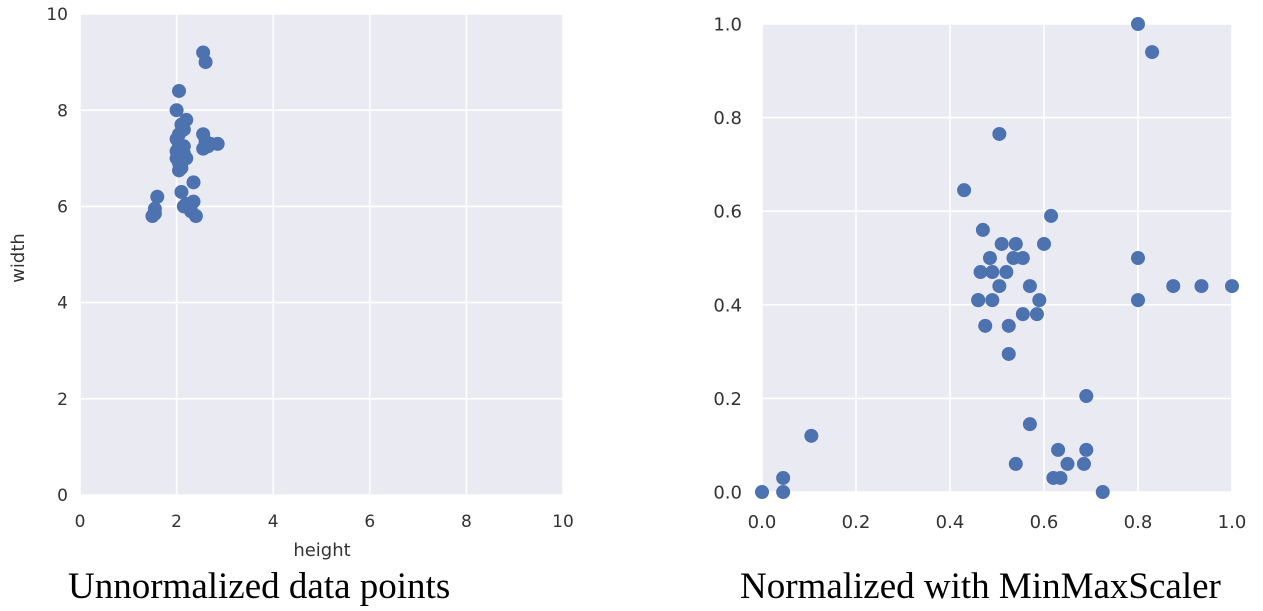  What do you see at coordinates (1044, 522) in the screenshot?
I see `x-tick-label: 0.6` at bounding box center [1044, 522].